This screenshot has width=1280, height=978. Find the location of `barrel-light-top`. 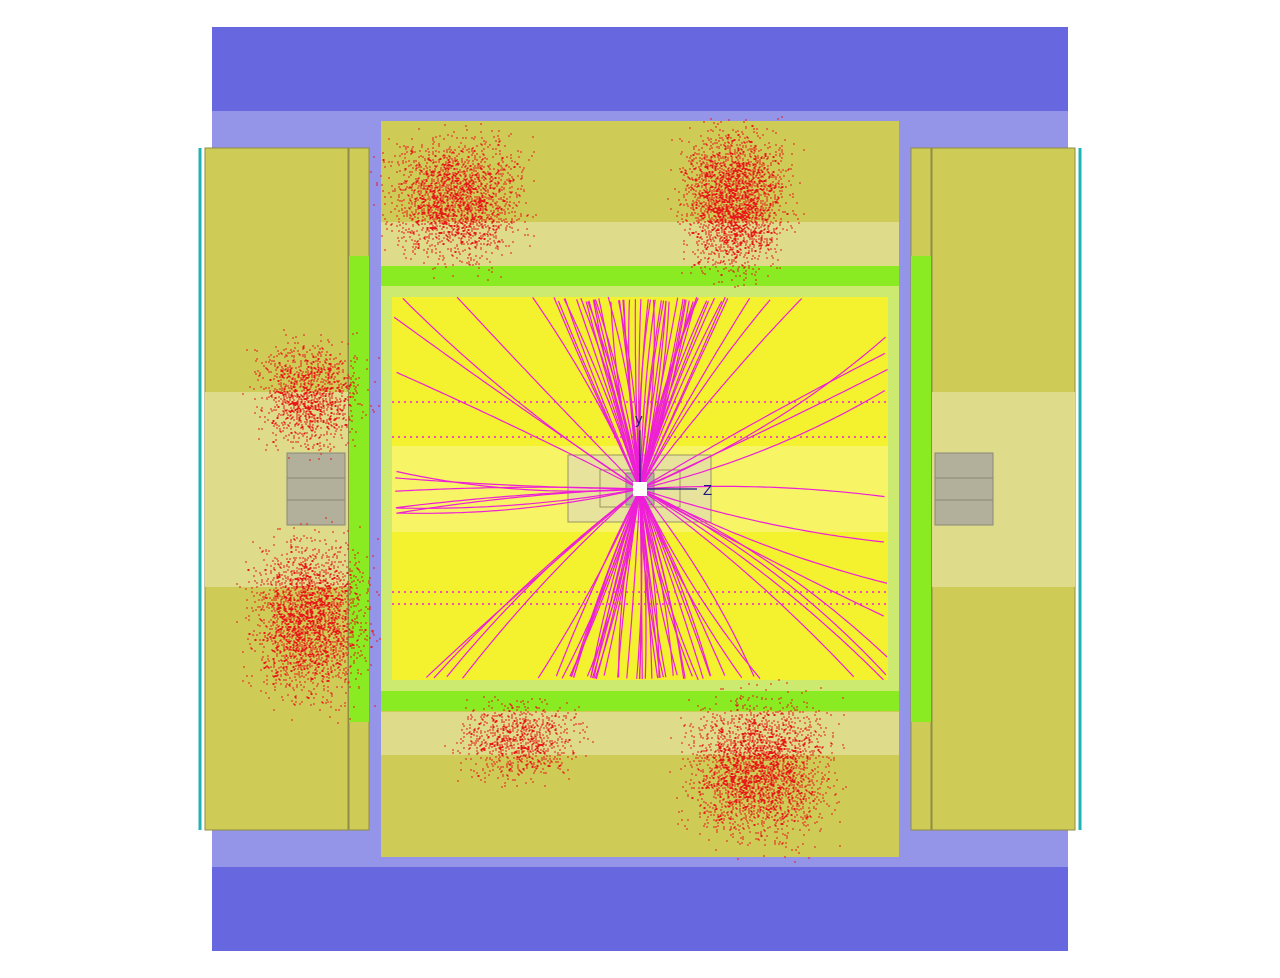

barrel-light-top is located at coordinates (640, 244).